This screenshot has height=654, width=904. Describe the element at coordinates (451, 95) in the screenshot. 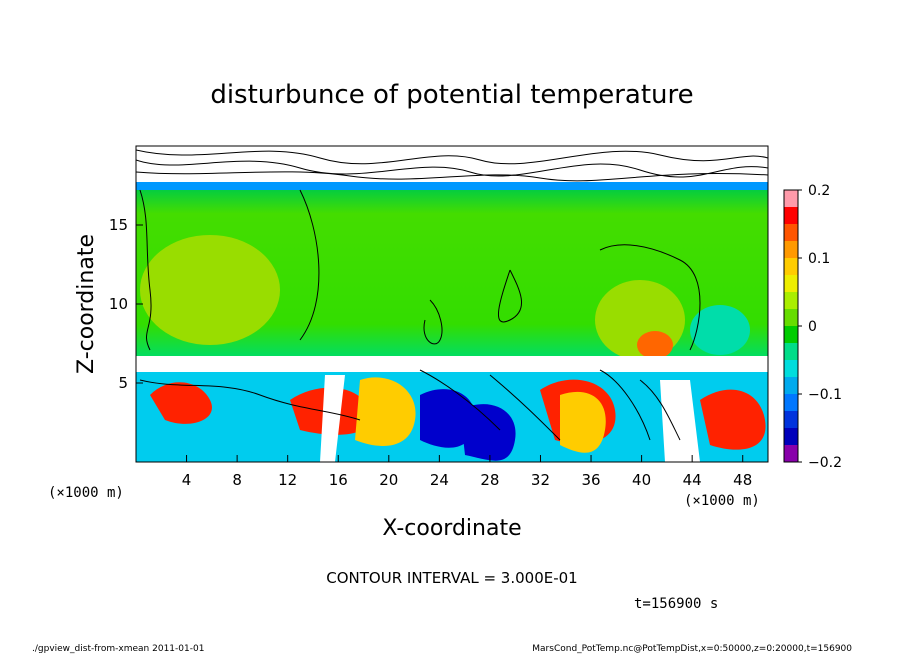

I see `chart-title: disturbunce of potential temperature` at that location.